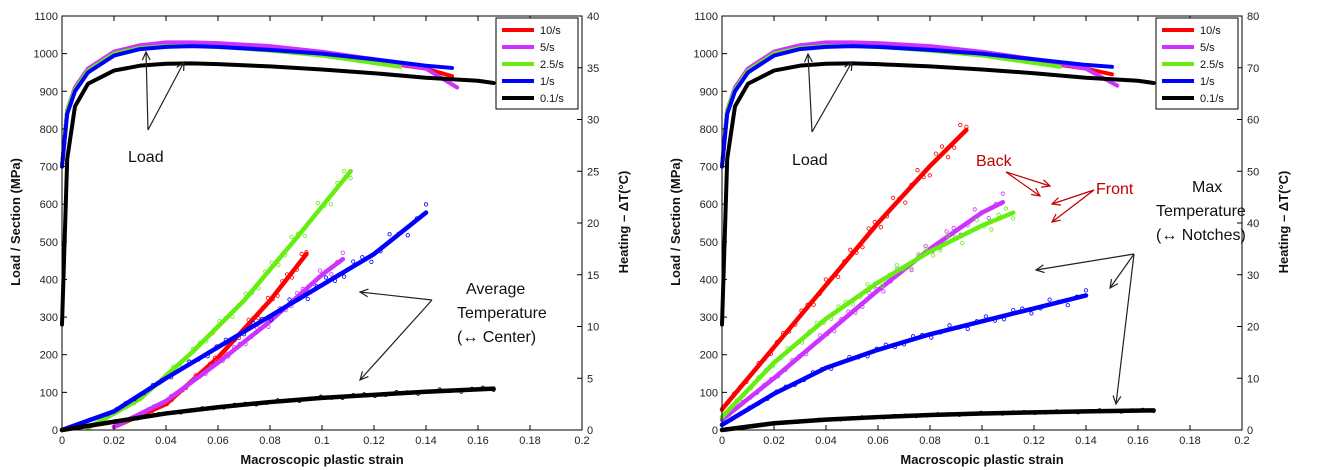  I want to click on arrow-back-a, so click(1023, 184).